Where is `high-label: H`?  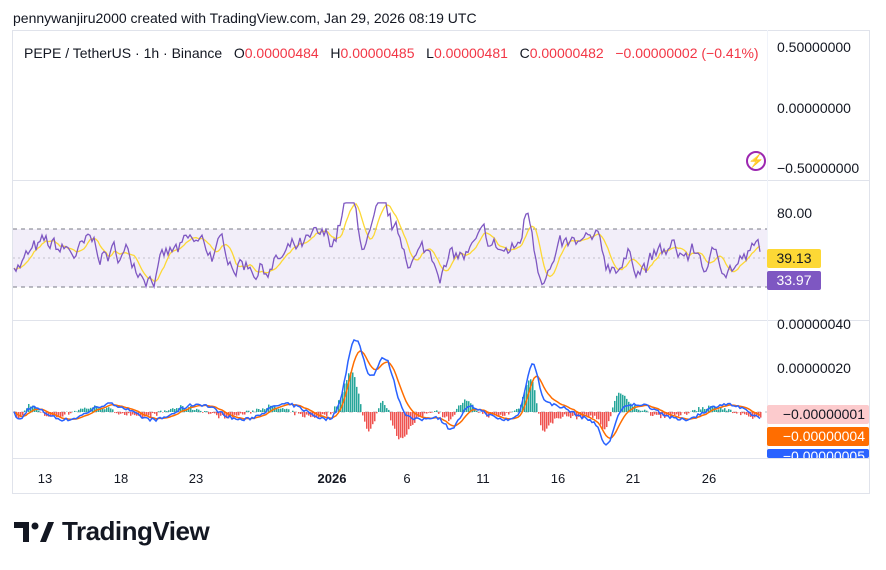 high-label: H is located at coordinates (335, 53).